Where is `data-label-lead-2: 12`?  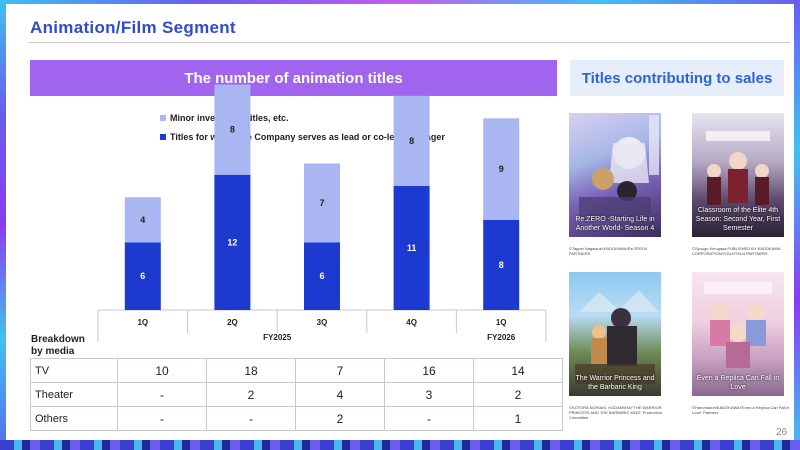 data-label-lead-2: 12 is located at coordinates (232, 242).